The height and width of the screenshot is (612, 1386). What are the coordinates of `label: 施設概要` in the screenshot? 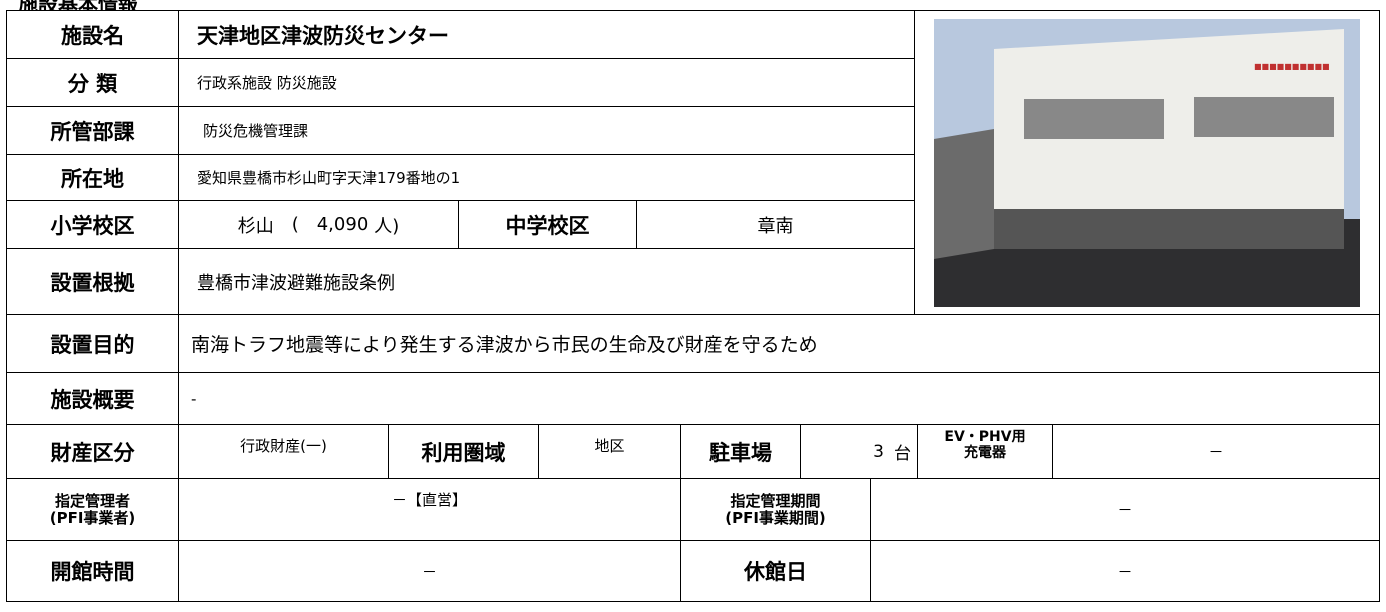 It's located at (92, 398).